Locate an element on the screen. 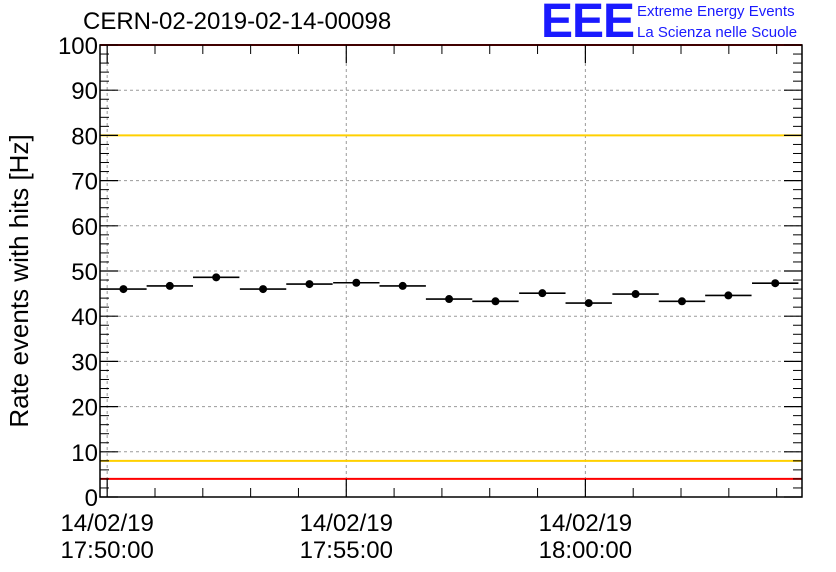 The width and height of the screenshot is (836, 572). chart-title: CERN-02-2019-02-14-00098 is located at coordinates (237, 21).